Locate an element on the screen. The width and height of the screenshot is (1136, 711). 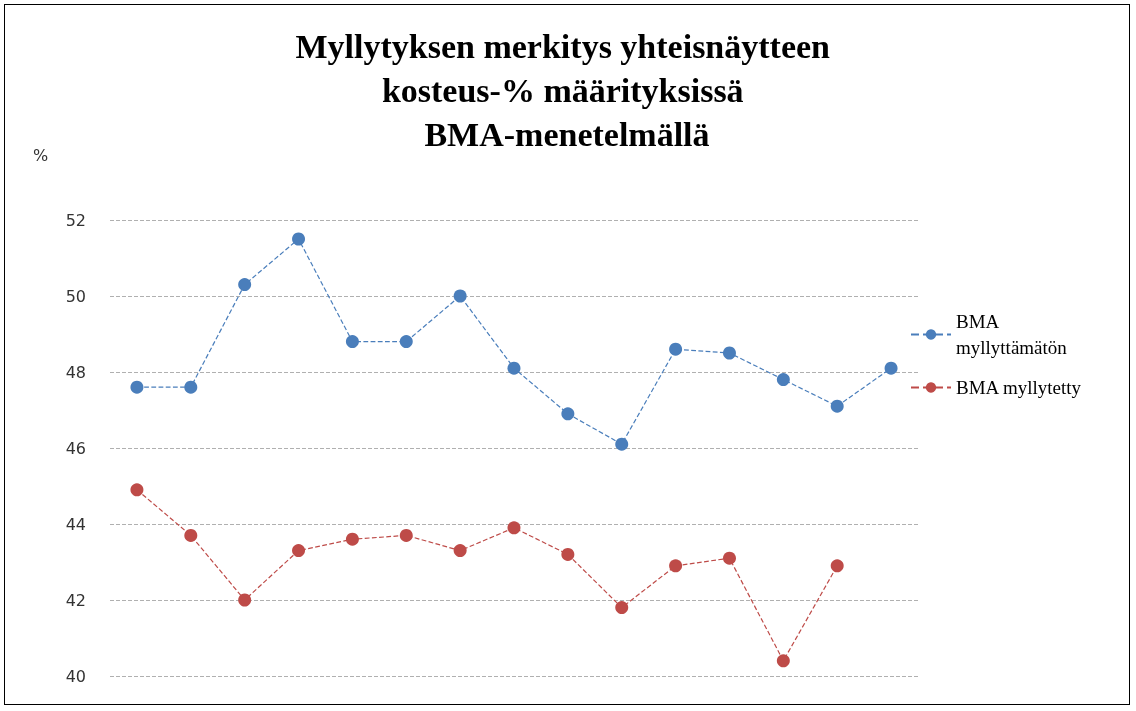
legend-label: BMA myllyttämätön is located at coordinates (1012, 334).